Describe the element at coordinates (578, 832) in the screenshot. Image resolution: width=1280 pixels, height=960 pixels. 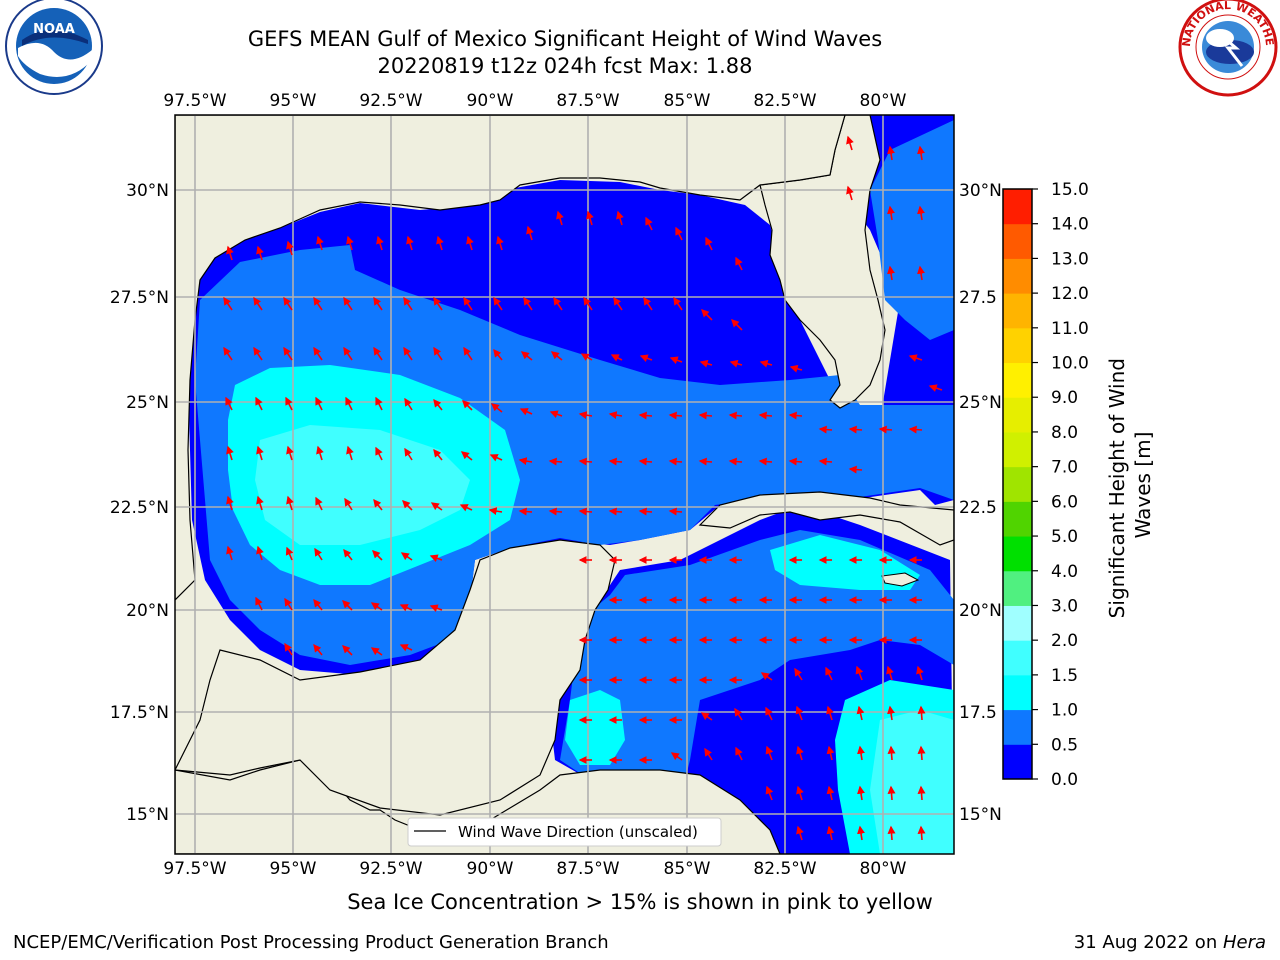
I see `legend-label: Wind Wave Direction (unscaled)` at that location.